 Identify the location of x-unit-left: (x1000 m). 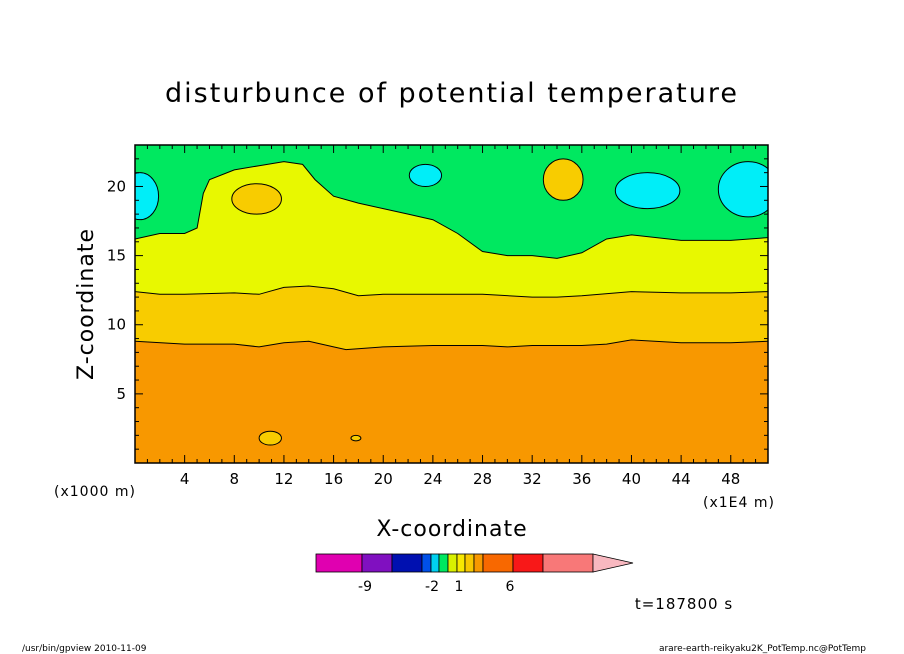
(95, 492).